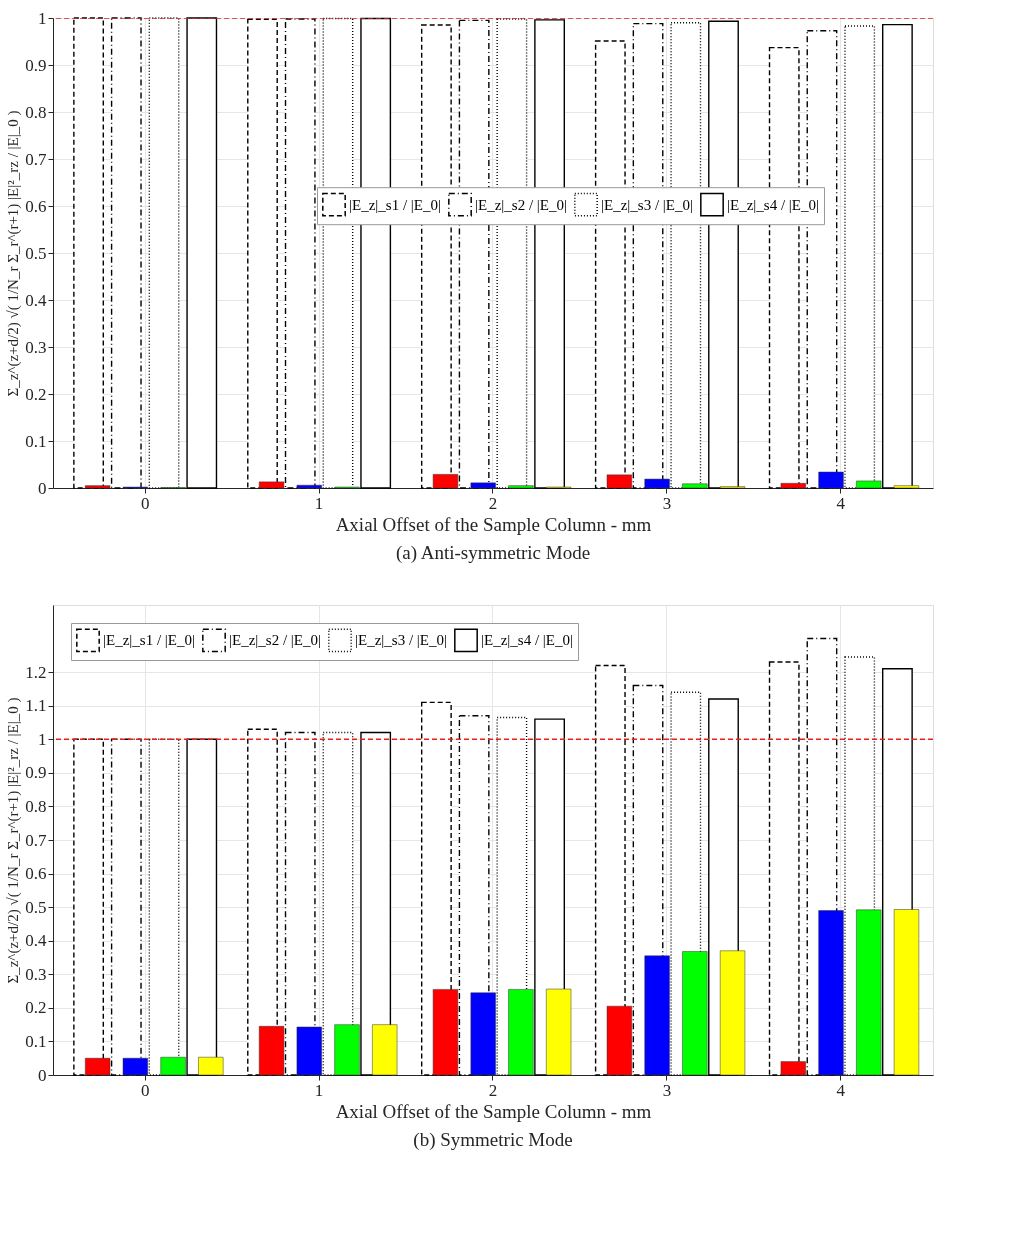 The width and height of the screenshot is (1031, 1240). What do you see at coordinates (493, 1140) in the screenshot?
I see `text: (b) Symmetric Mode` at bounding box center [493, 1140].